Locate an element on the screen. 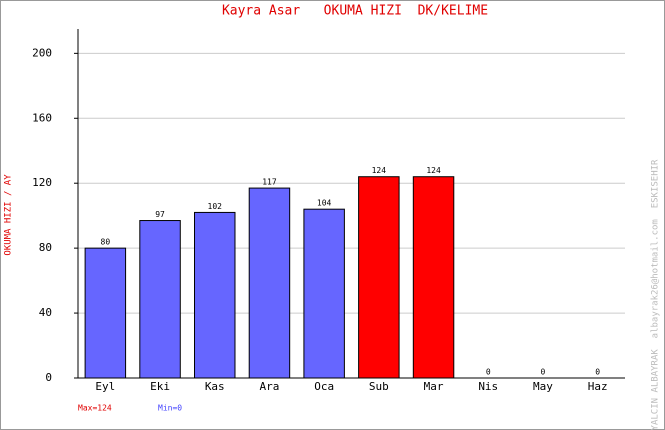 The width and height of the screenshot is (665, 430). y-tick-label: 160 is located at coordinates (42, 117).